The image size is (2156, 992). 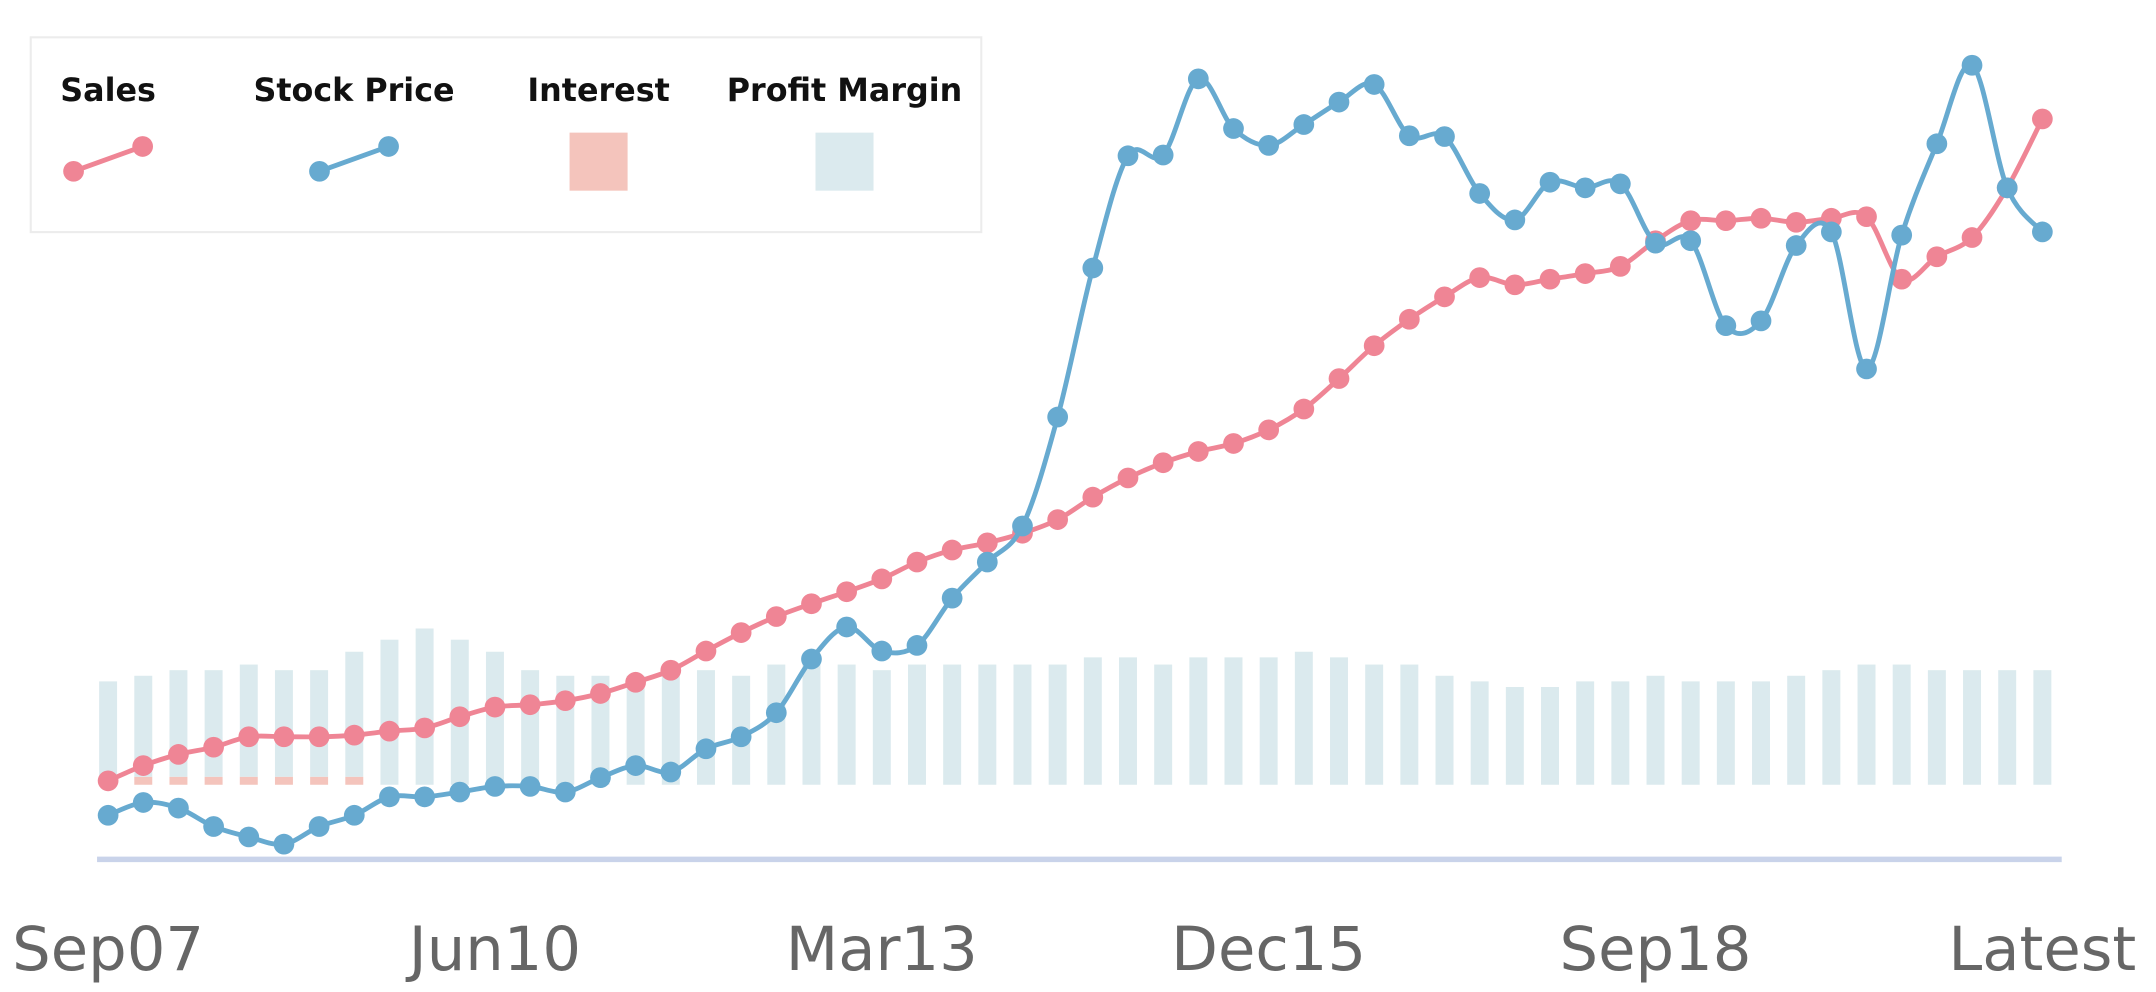 What do you see at coordinates (1268, 950) in the screenshot?
I see `x-tick-label: Dec15` at bounding box center [1268, 950].